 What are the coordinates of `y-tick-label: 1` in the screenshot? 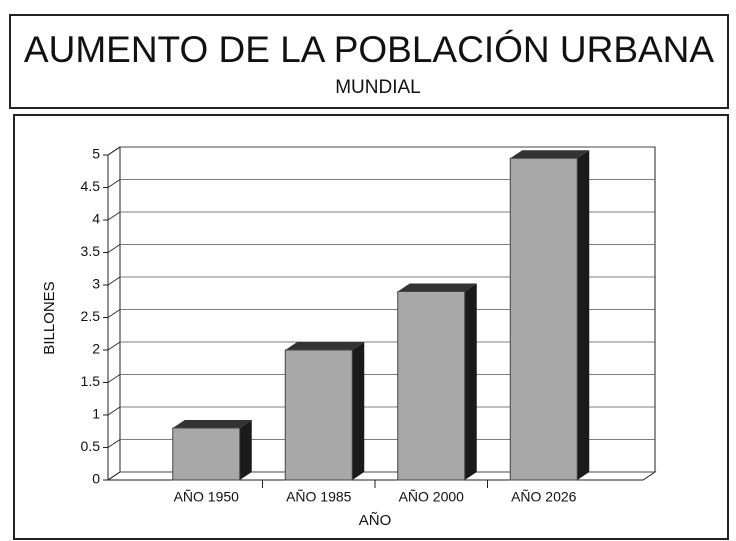 It's located at (96, 414).